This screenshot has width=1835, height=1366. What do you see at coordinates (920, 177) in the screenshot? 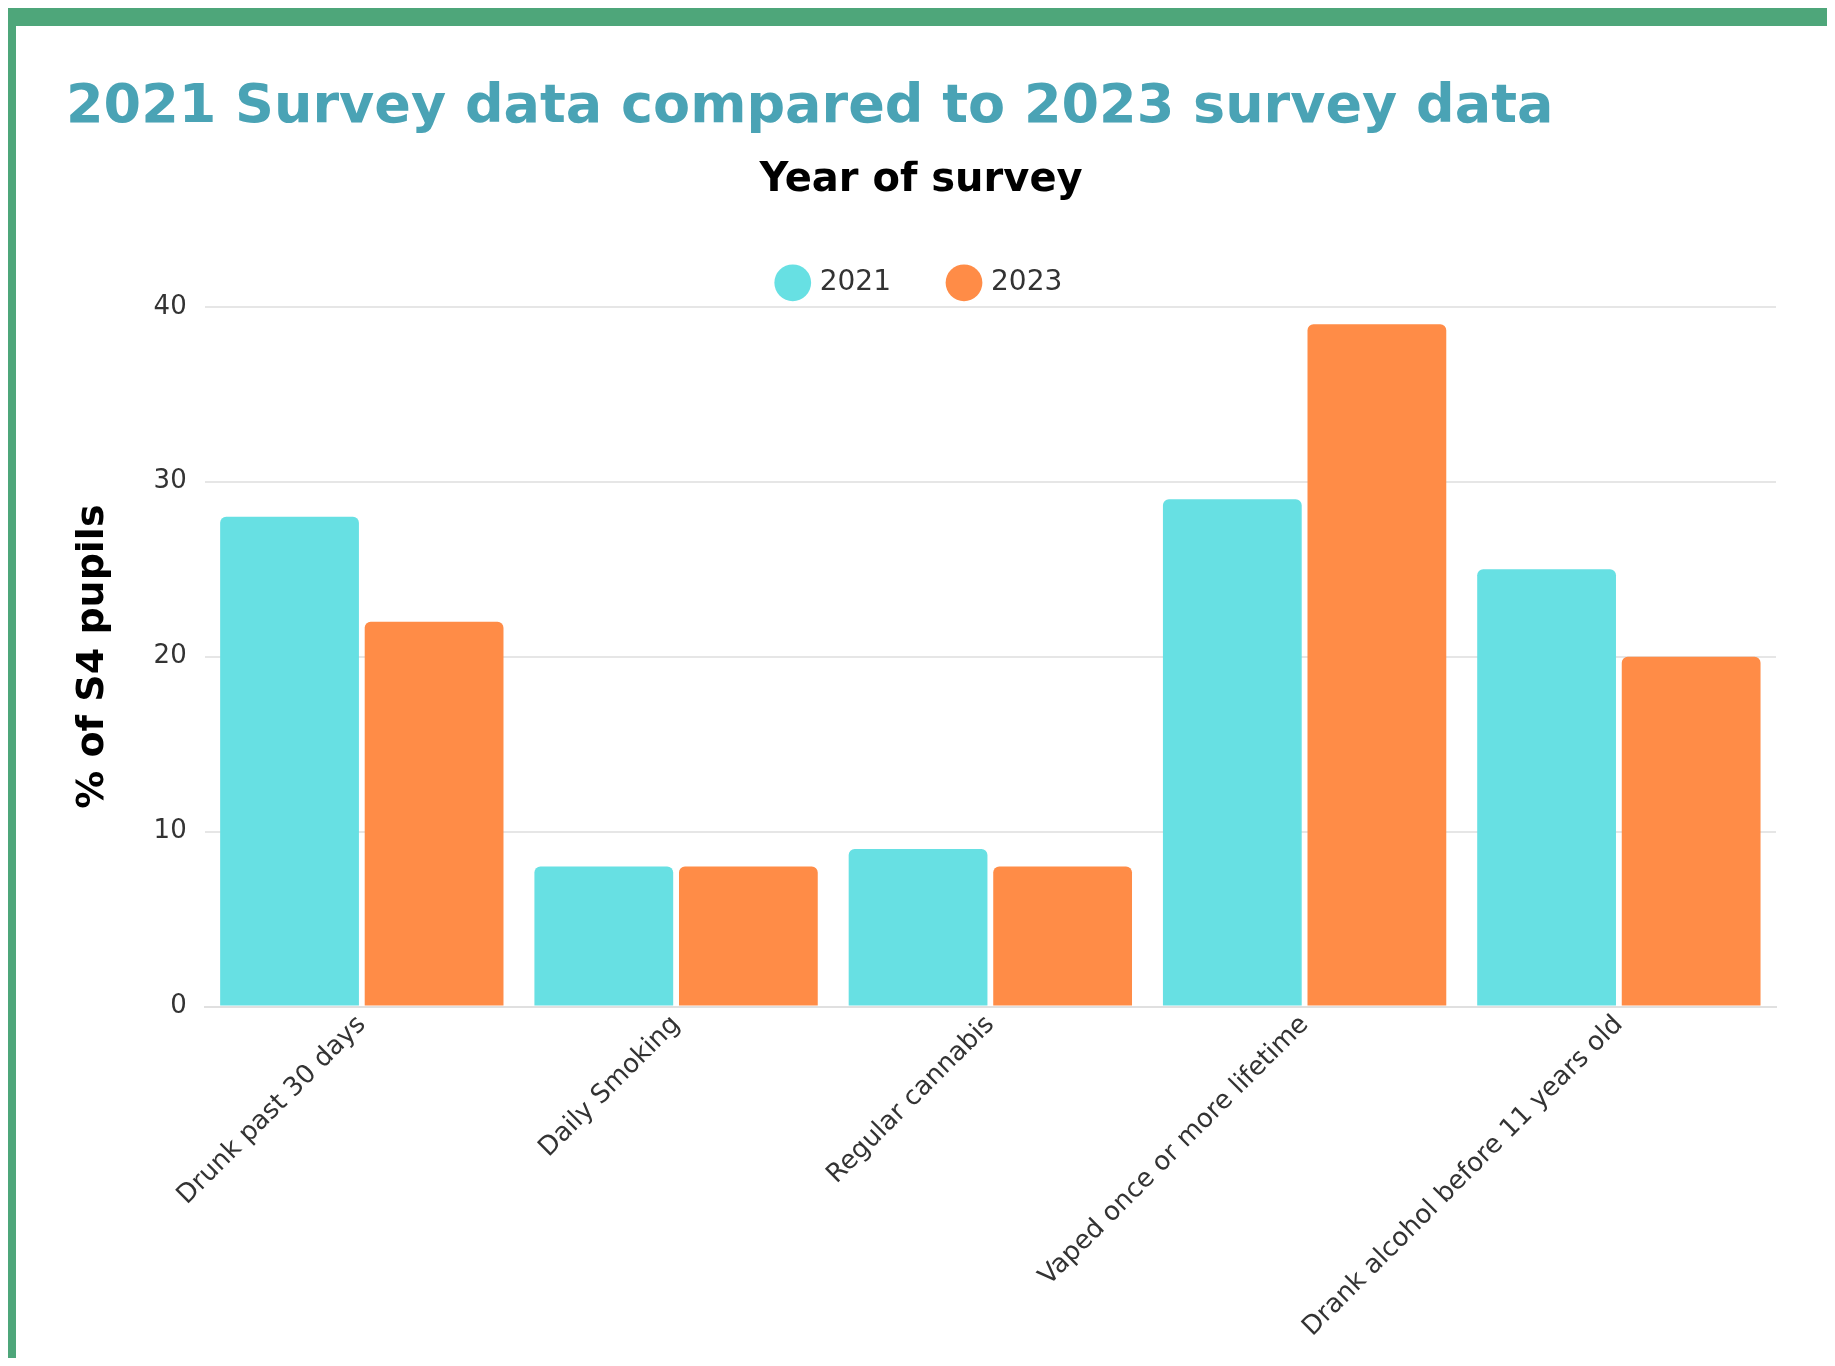
I see `legend-title: Year of survey` at bounding box center [920, 177].